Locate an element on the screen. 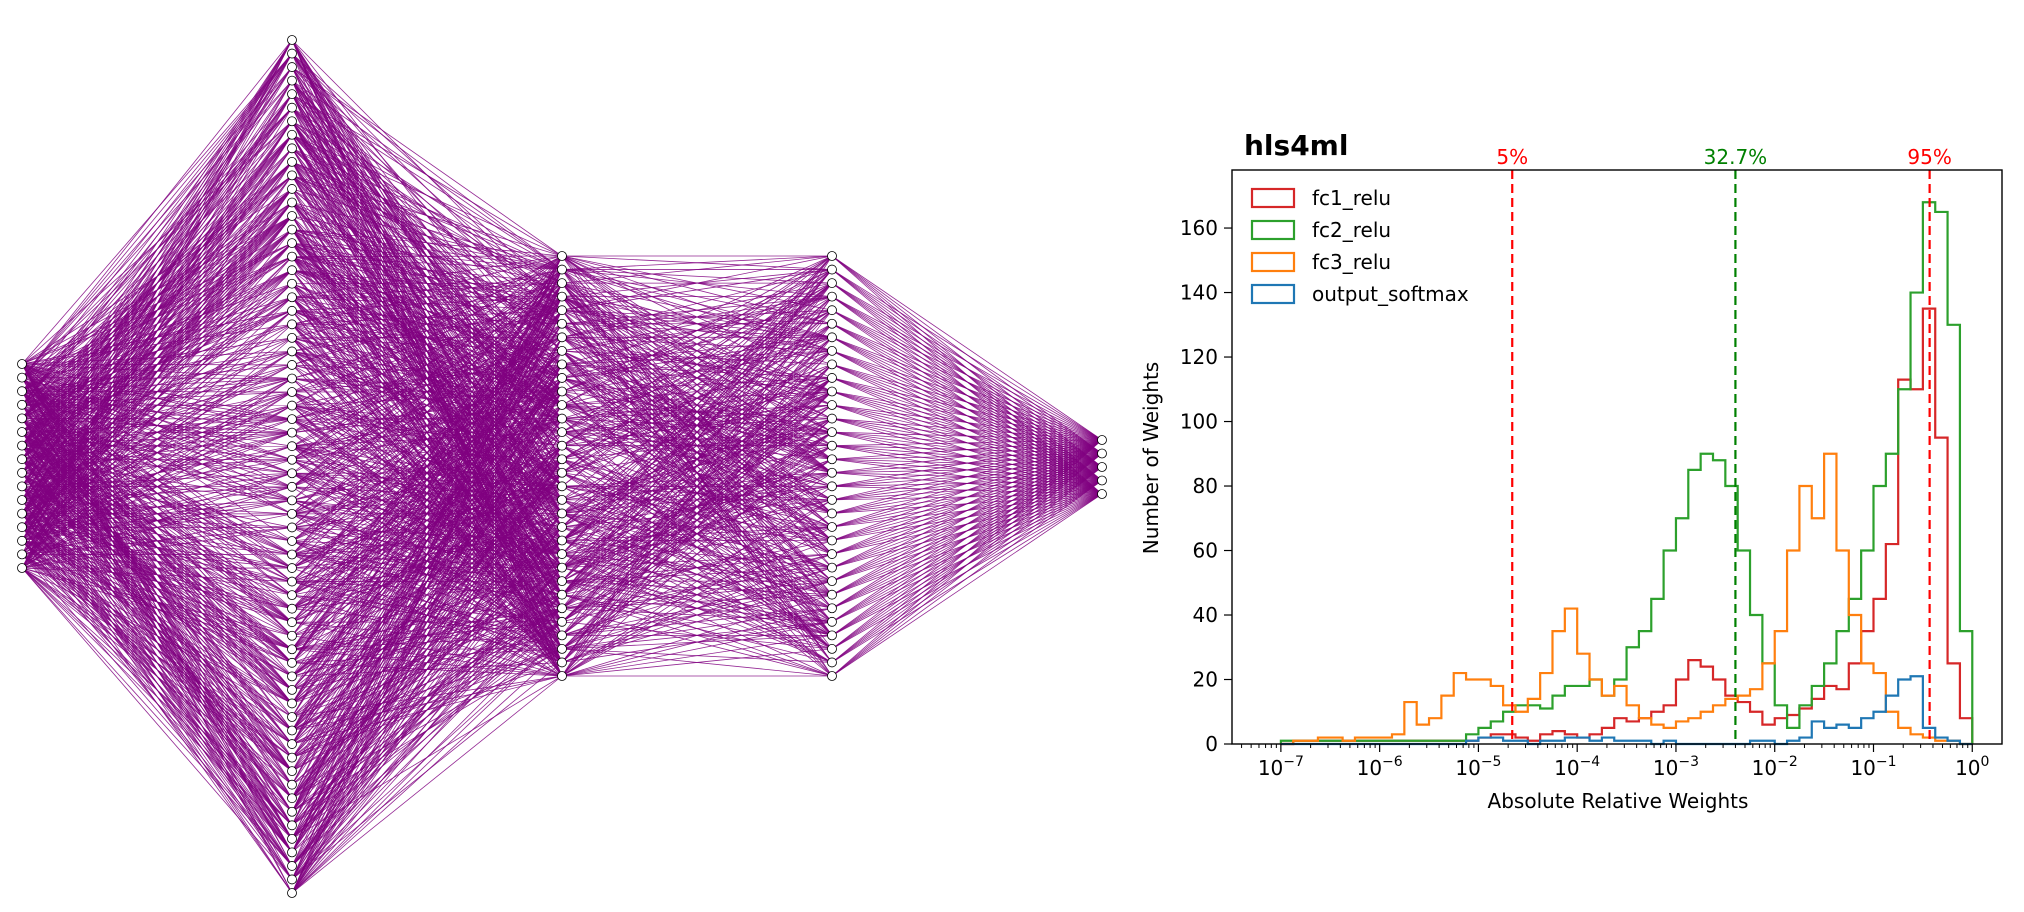 This screenshot has width=2024, height=912. chart-legend: fc1_relu fc2_relu fc3_relu output_softmax is located at coordinates (1359, 246).